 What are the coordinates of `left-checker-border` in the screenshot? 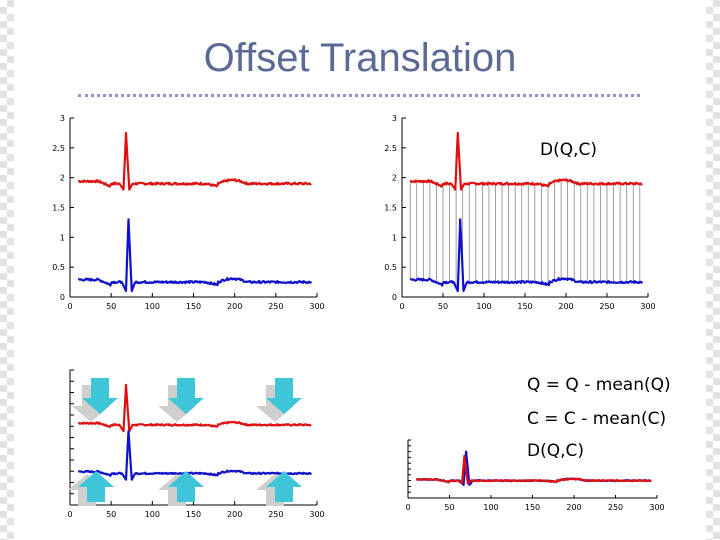 It's located at (7, 270).